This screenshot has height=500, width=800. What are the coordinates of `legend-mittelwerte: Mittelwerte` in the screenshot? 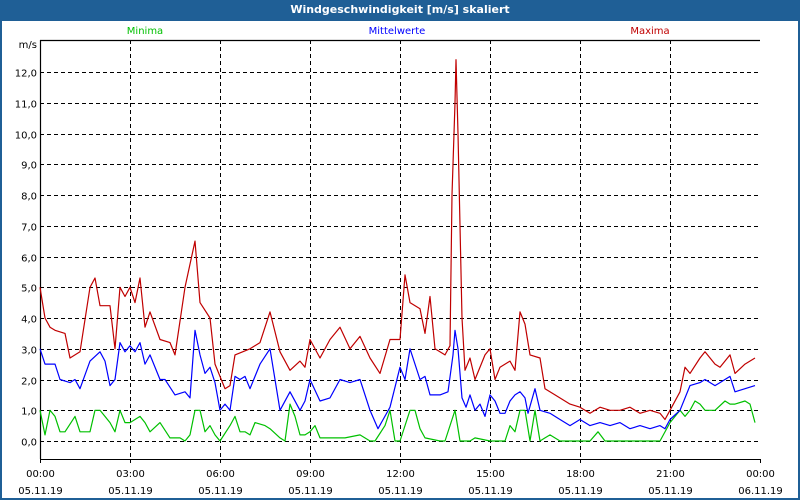 It's located at (397, 31).